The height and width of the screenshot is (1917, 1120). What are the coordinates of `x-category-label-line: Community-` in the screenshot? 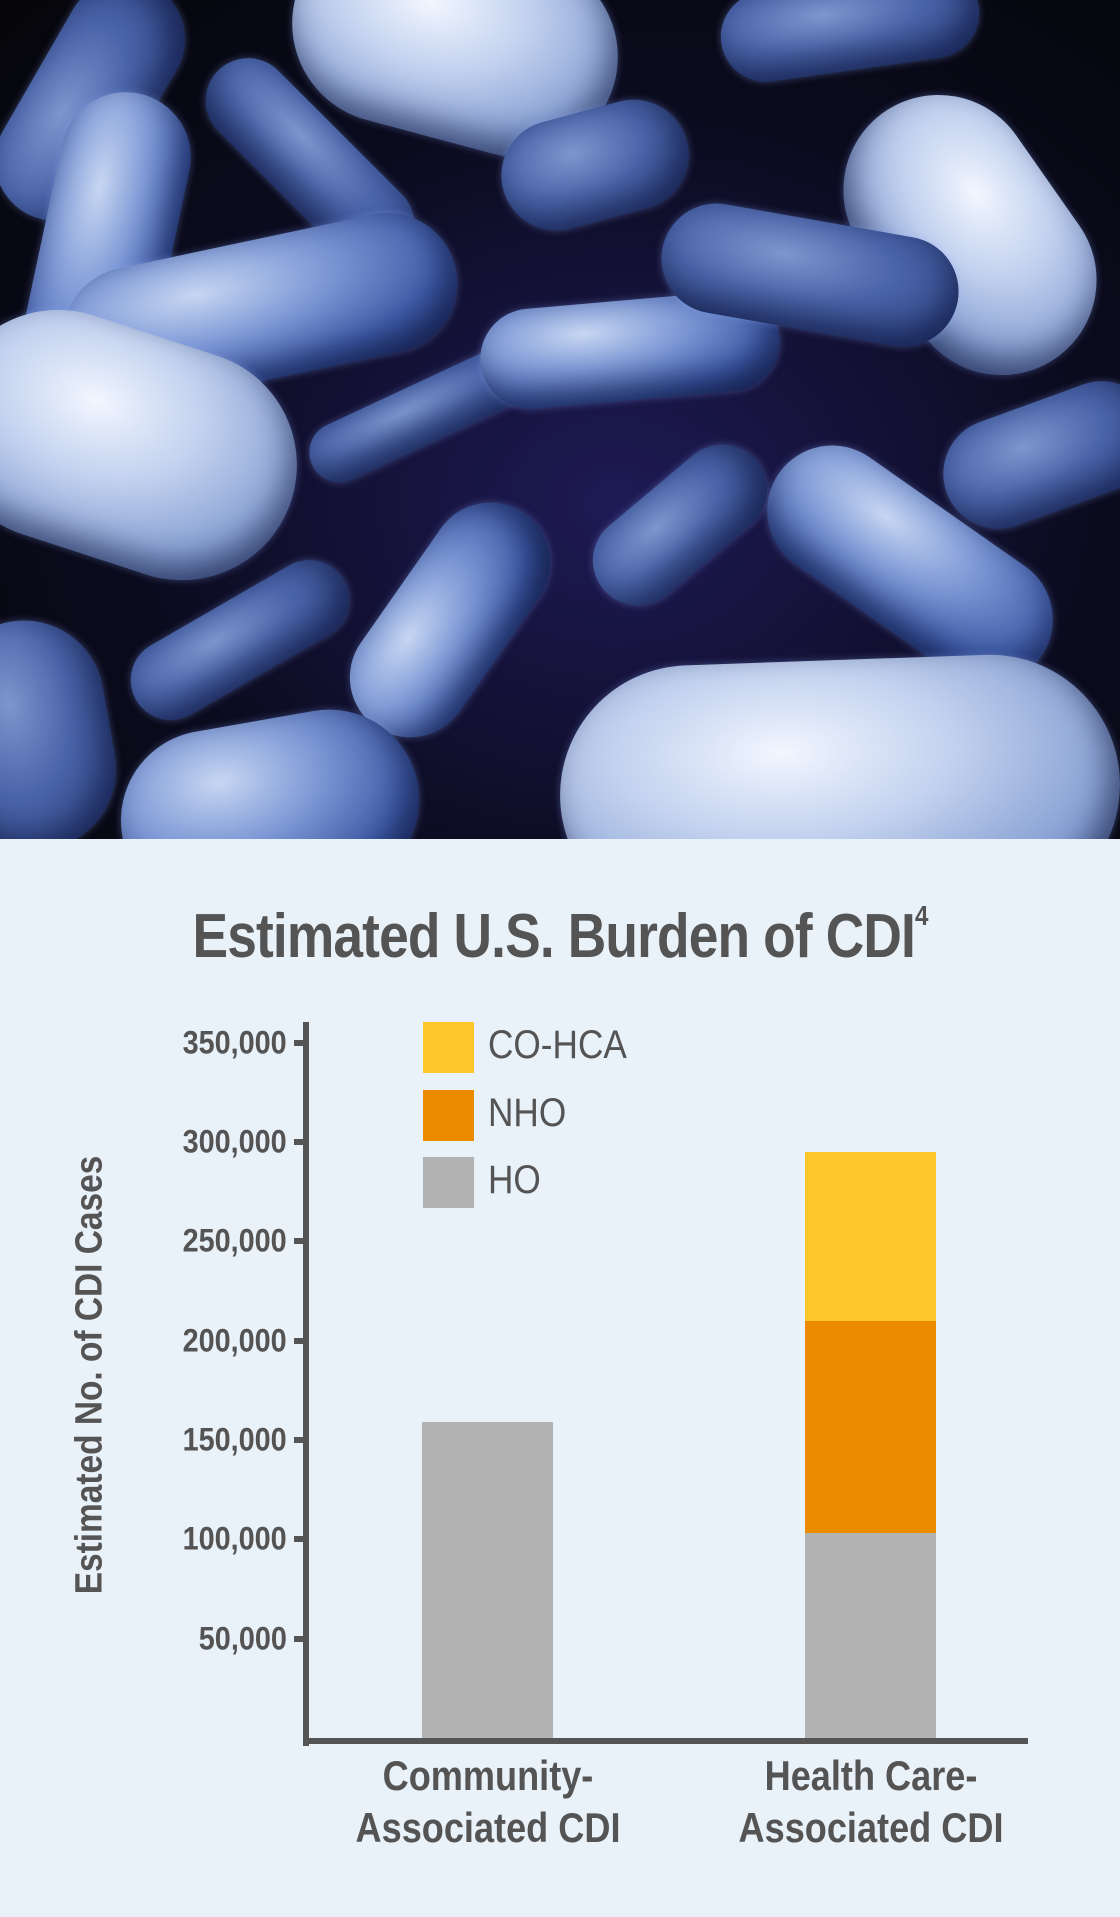 It's located at (487, 1775).